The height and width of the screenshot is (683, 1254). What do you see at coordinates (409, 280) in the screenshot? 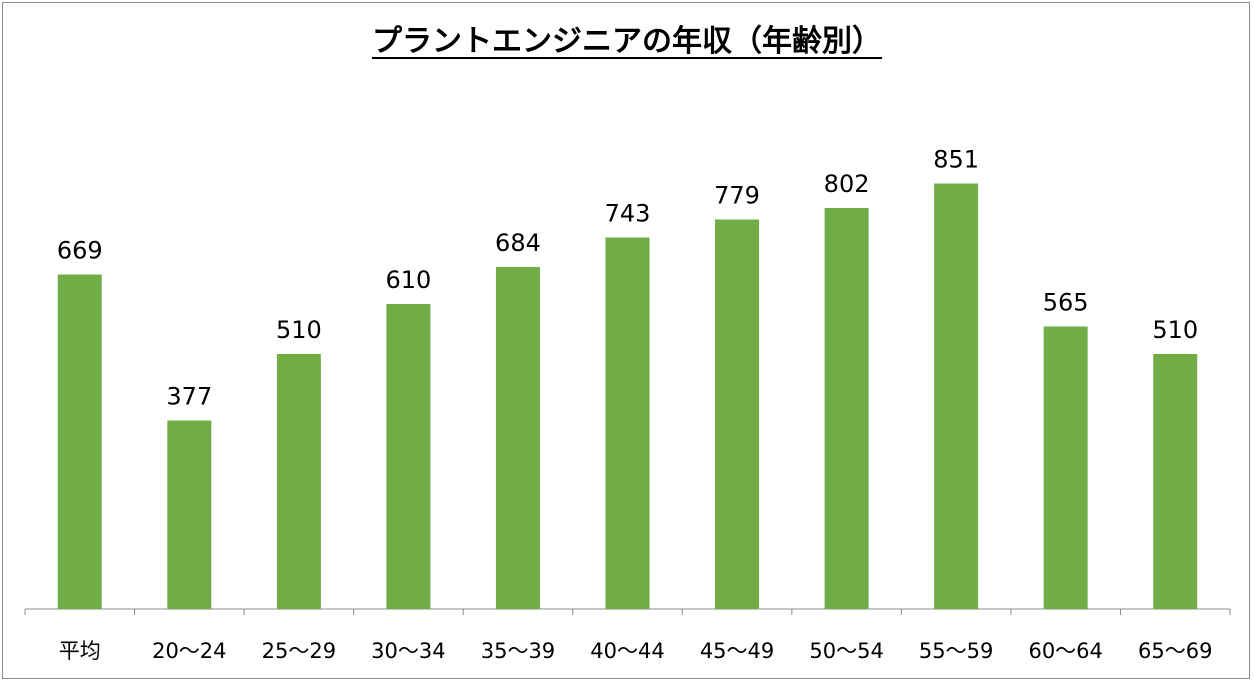
I see `data-label: 610` at bounding box center [409, 280].